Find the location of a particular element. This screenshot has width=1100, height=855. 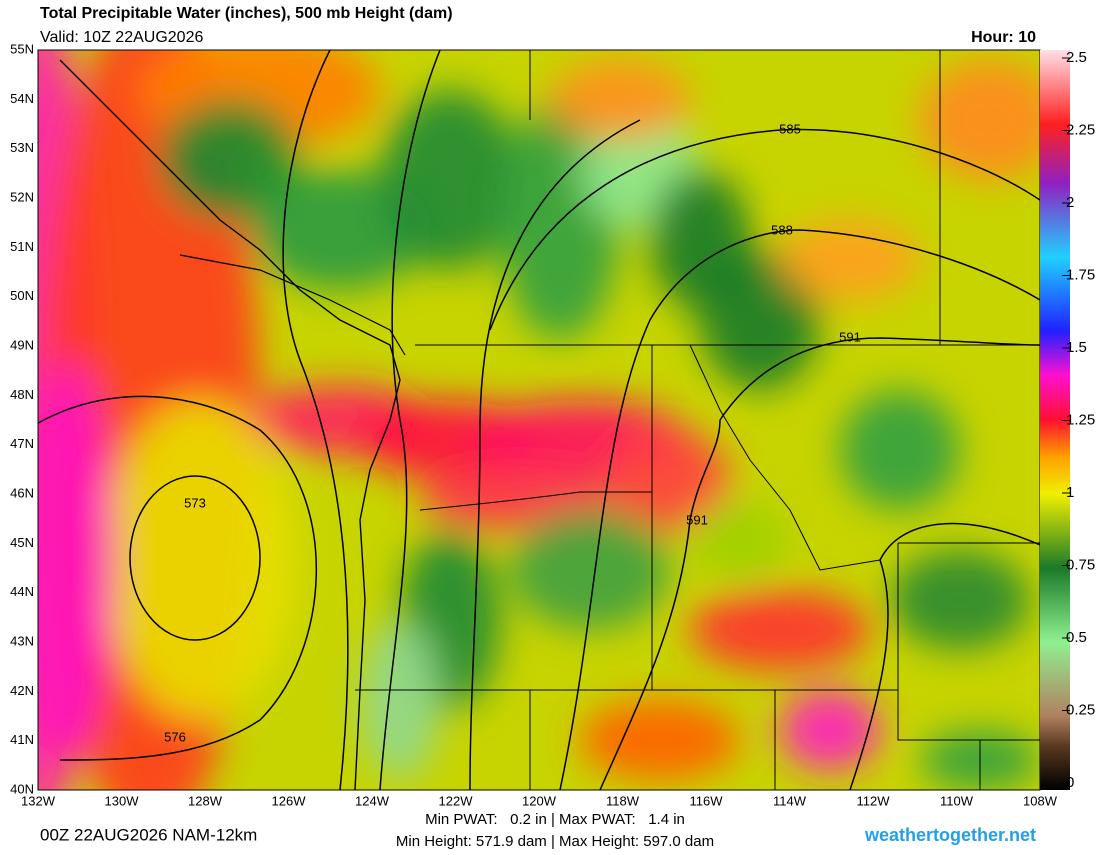

lon-label: 124W is located at coordinates (372, 800).